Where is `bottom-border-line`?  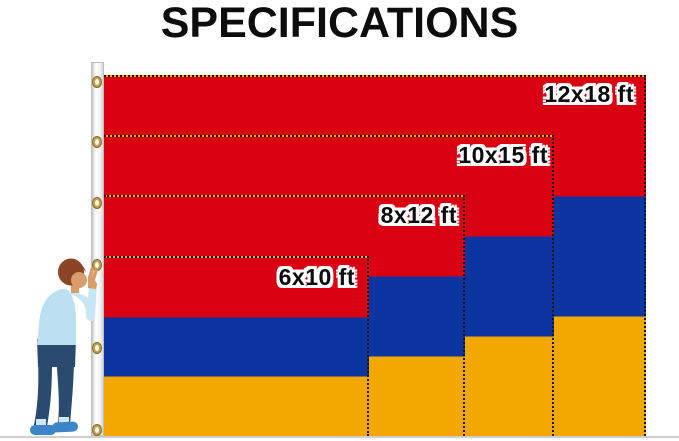 bottom-border-line is located at coordinates (339, 437).